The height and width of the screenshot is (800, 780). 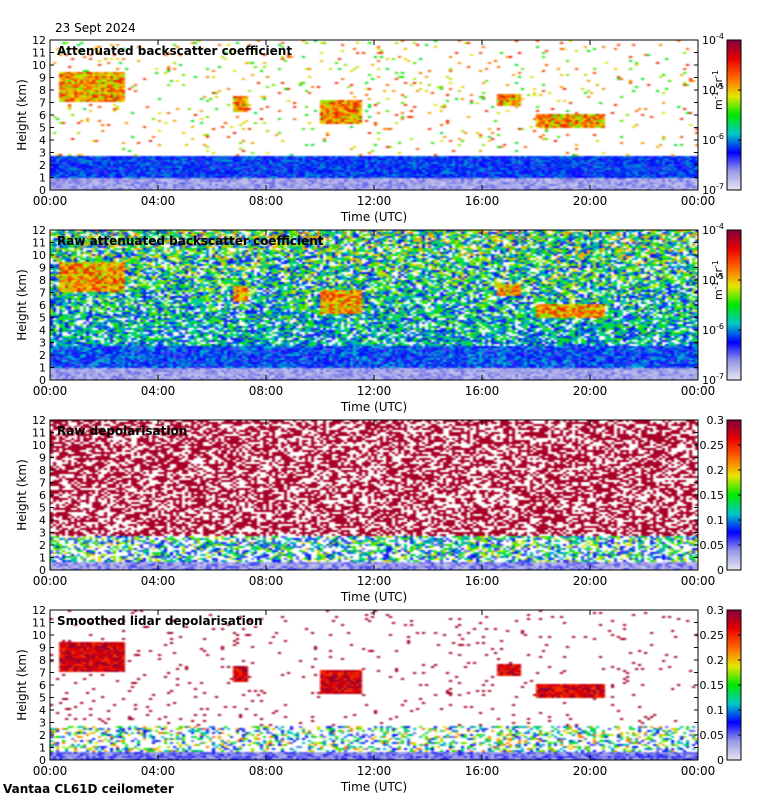 I want to click on panel-title: Smoothed lidar depolarisation, so click(x=160, y=621).